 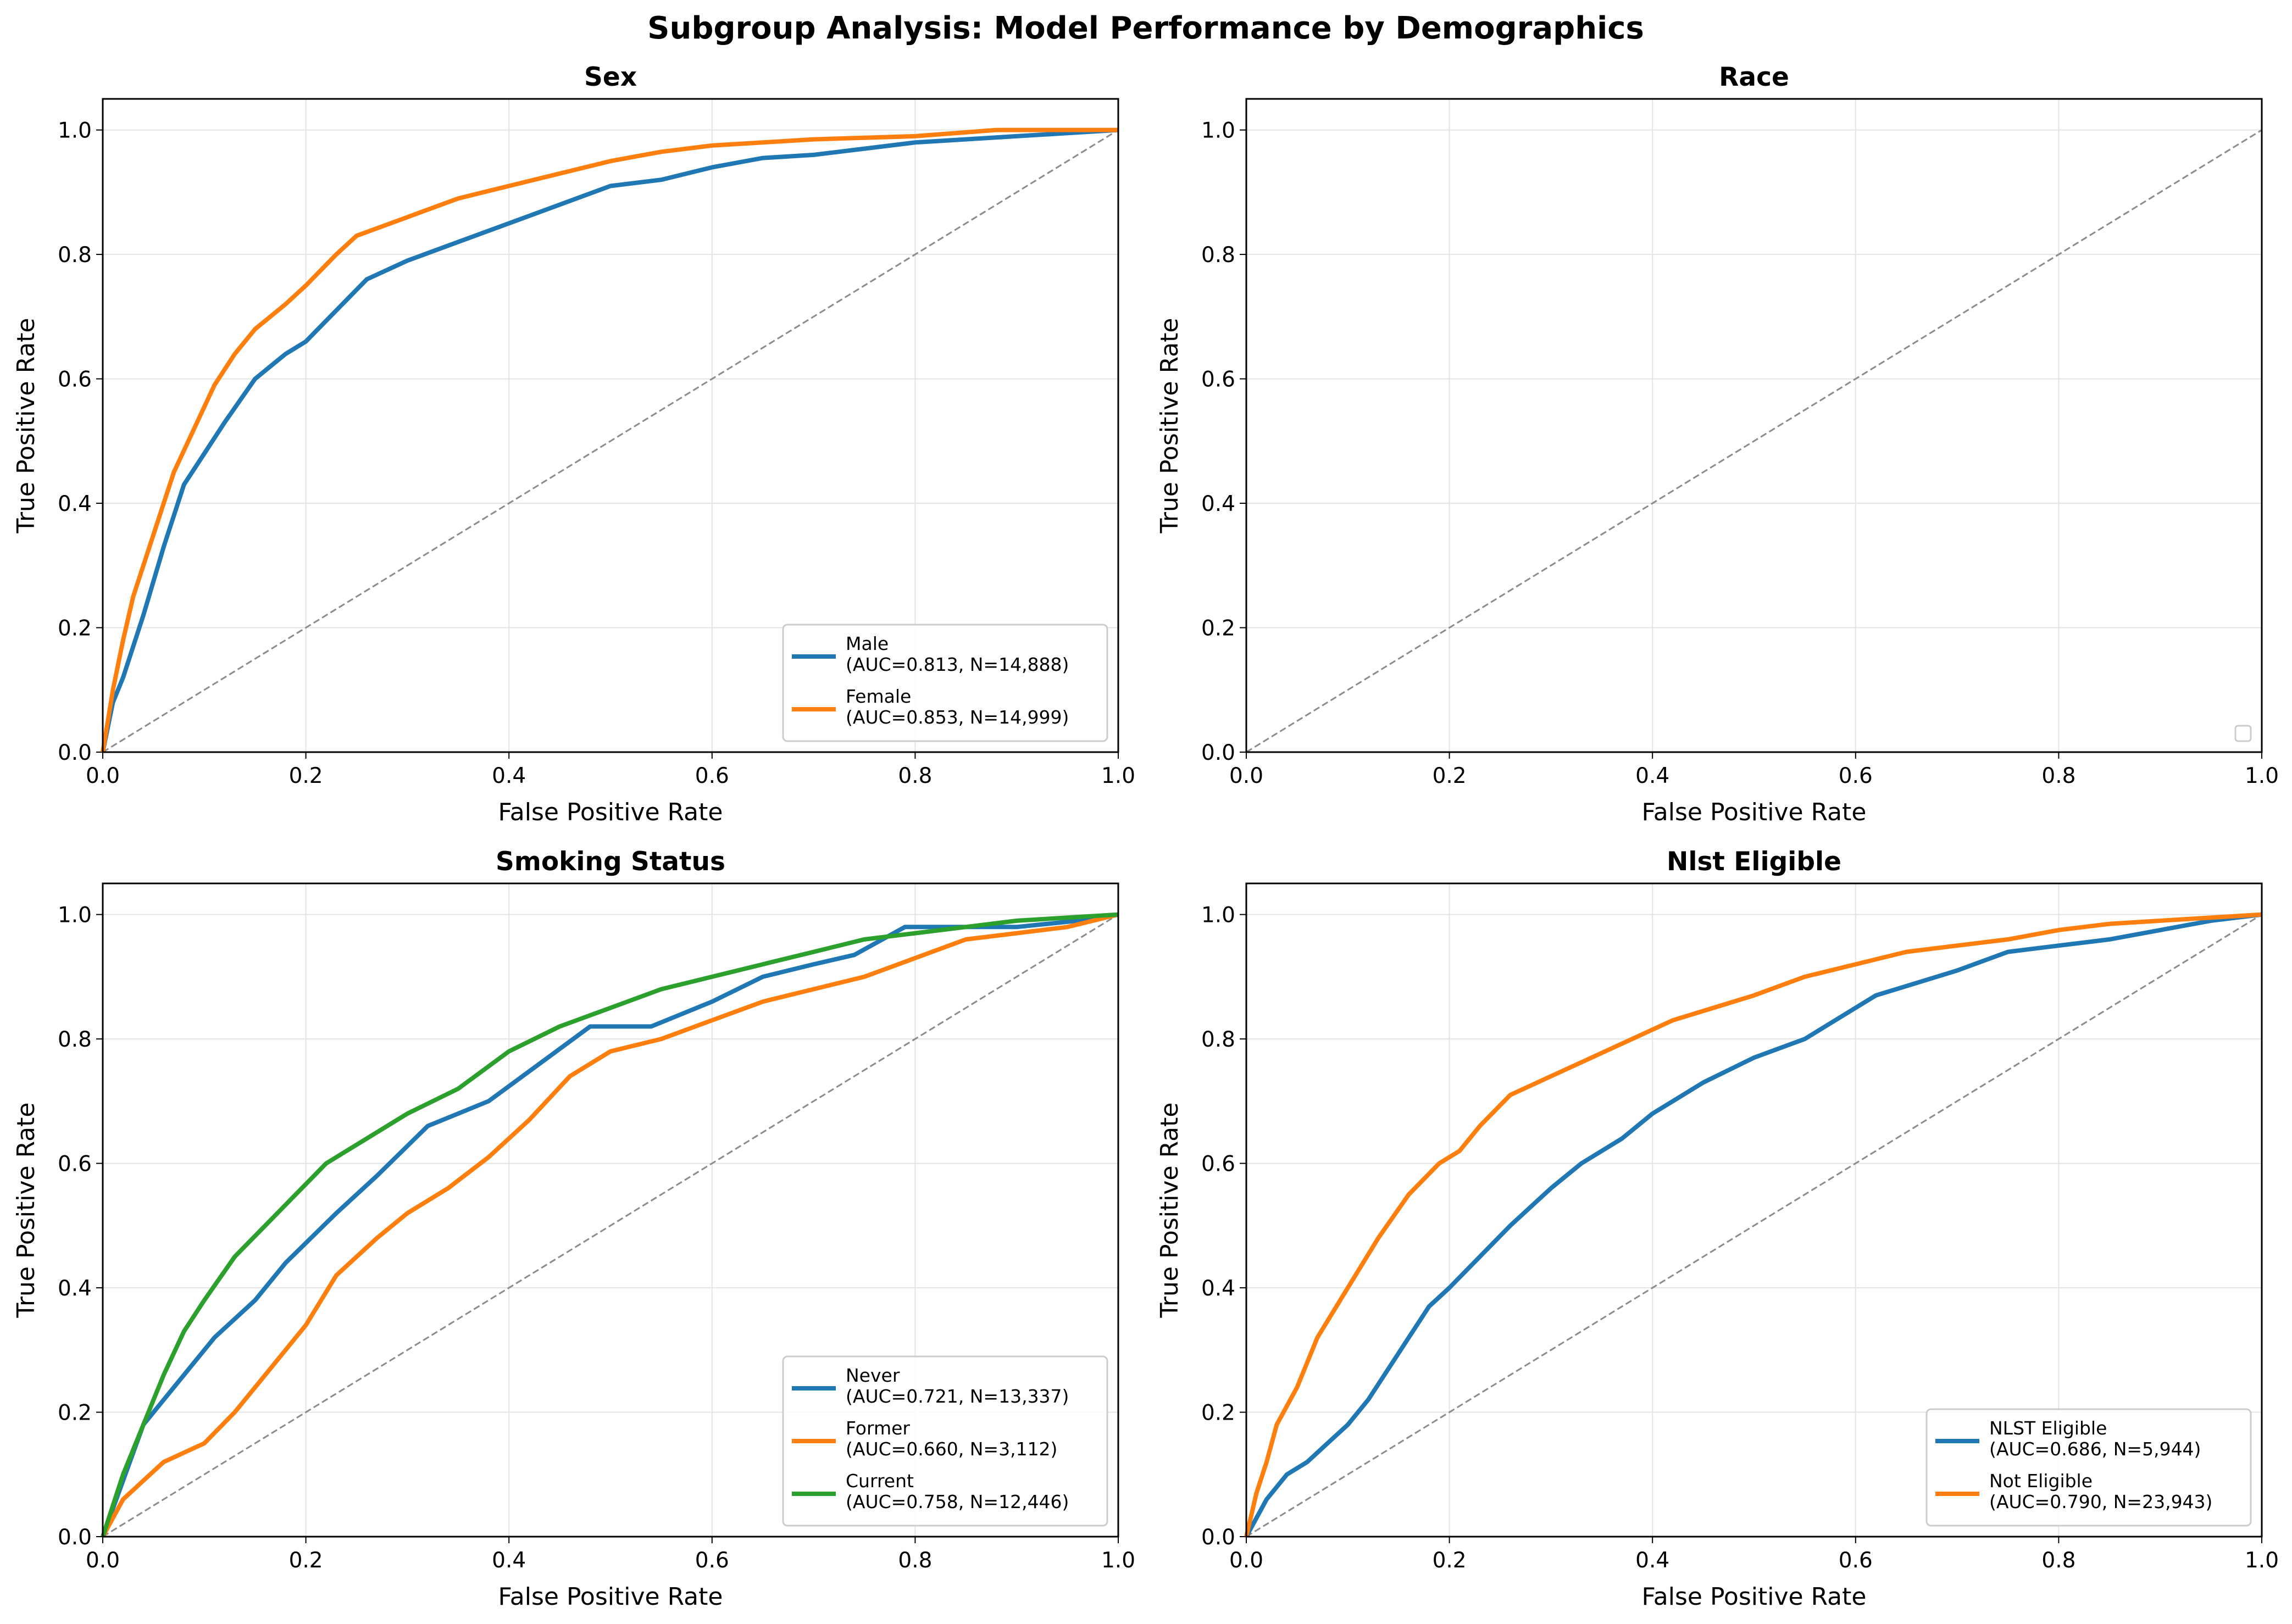 What do you see at coordinates (878, 1428) in the screenshot?
I see `legend-label: Former` at bounding box center [878, 1428].